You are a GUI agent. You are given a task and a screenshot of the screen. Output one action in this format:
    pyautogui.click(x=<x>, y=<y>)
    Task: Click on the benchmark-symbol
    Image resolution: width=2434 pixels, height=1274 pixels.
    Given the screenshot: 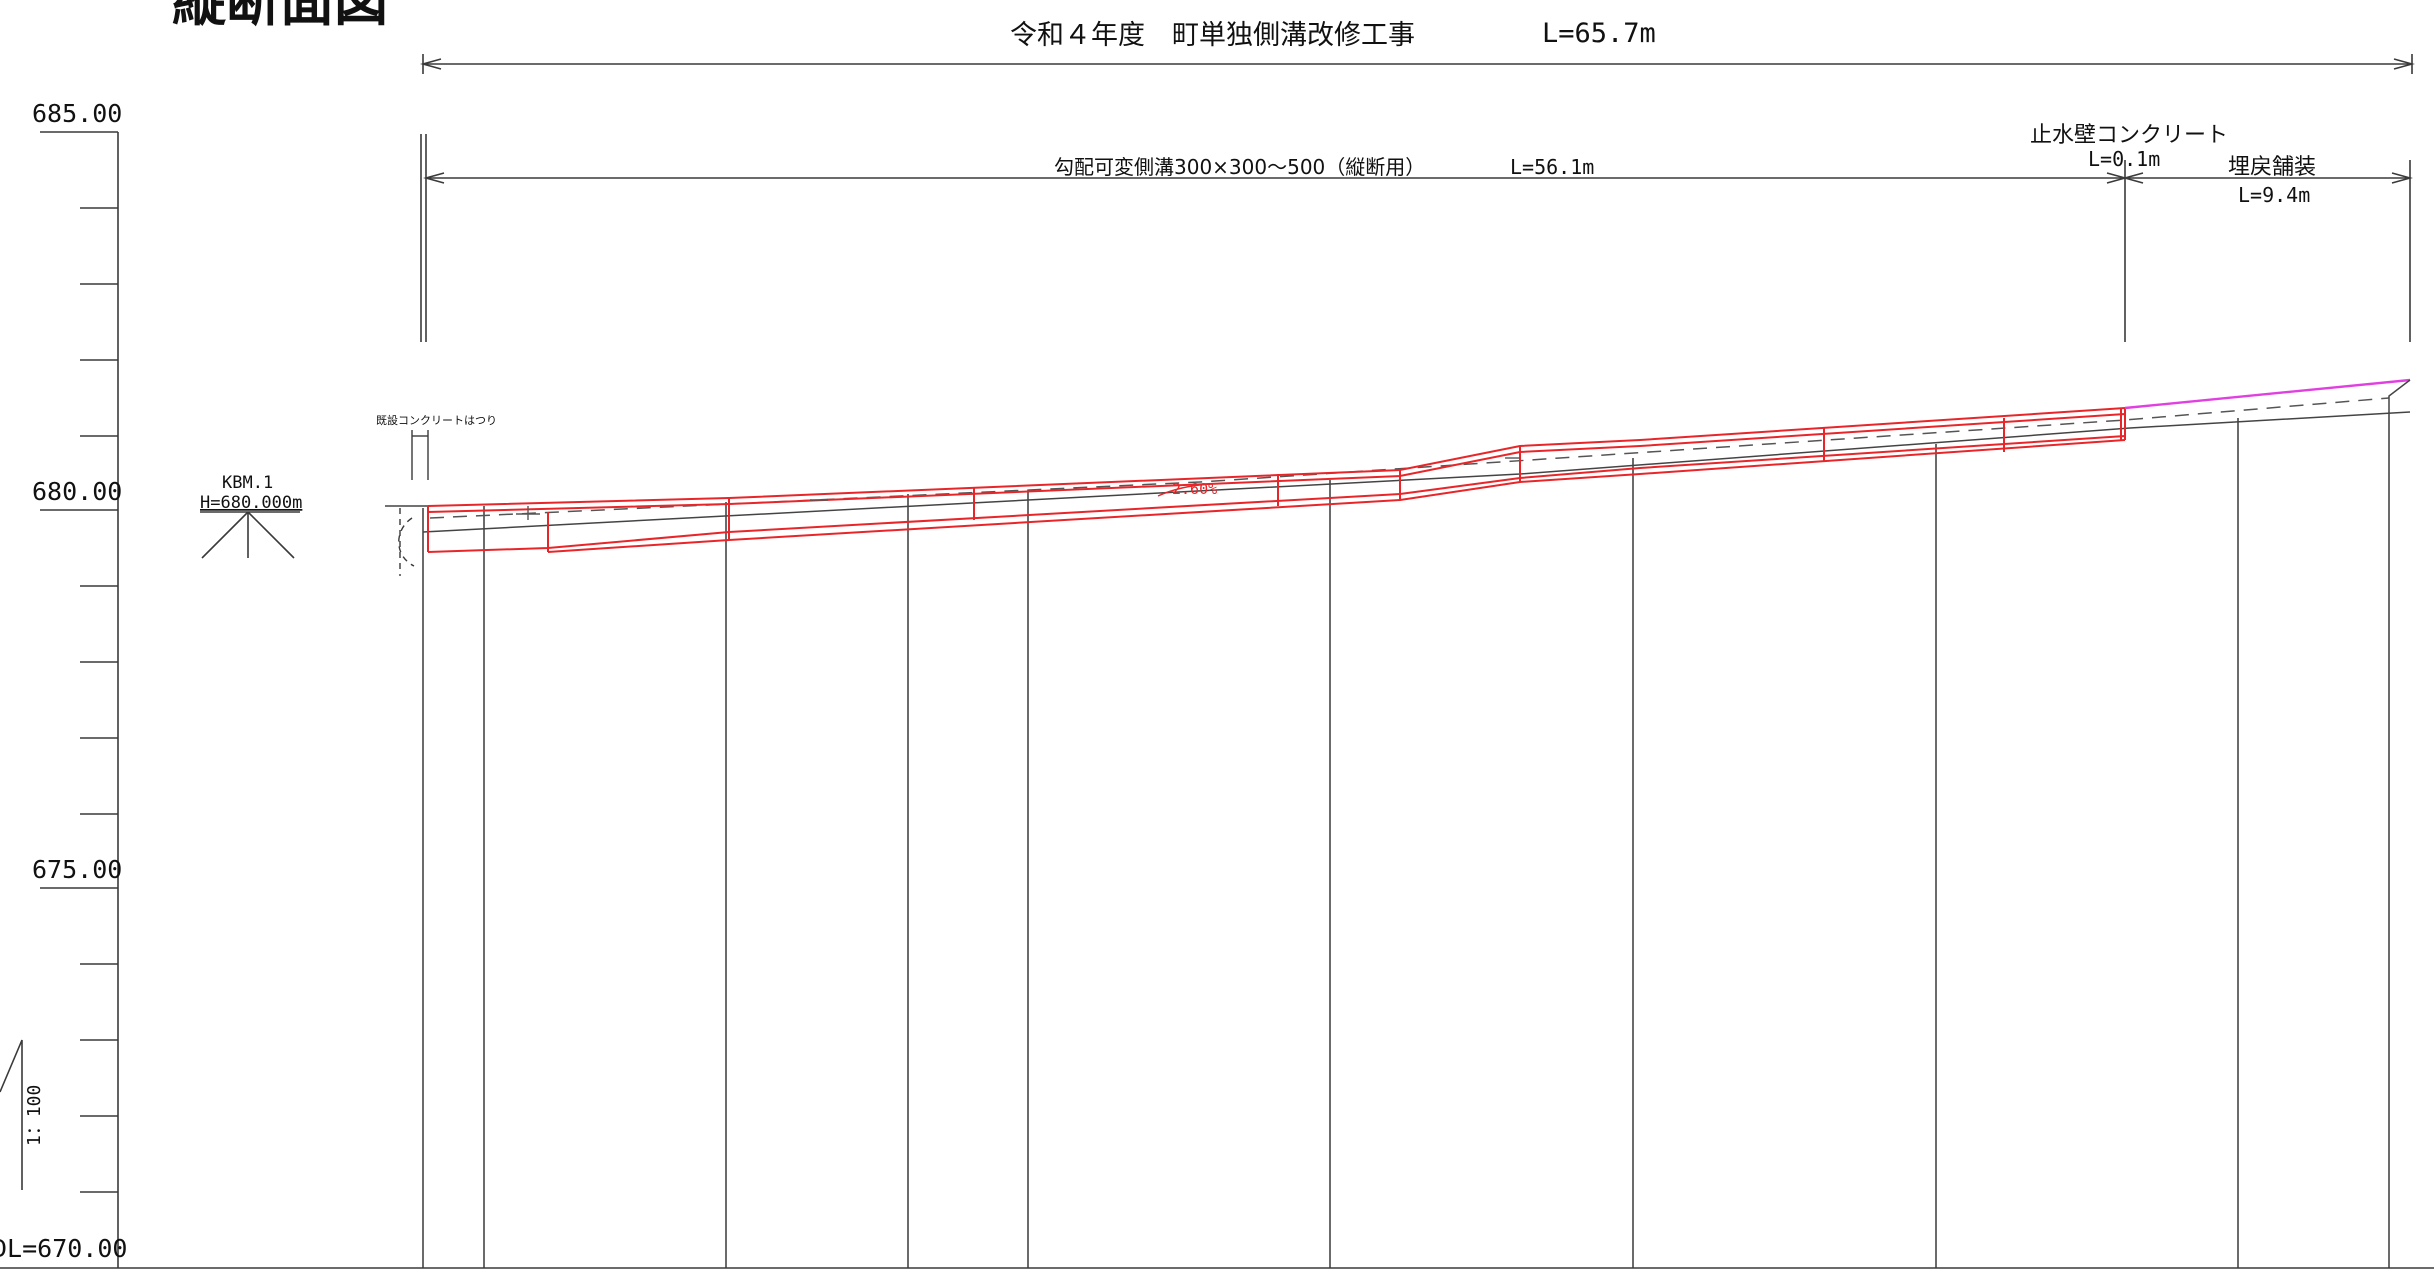 What is the action you would take?
    pyautogui.click(x=250, y=535)
    